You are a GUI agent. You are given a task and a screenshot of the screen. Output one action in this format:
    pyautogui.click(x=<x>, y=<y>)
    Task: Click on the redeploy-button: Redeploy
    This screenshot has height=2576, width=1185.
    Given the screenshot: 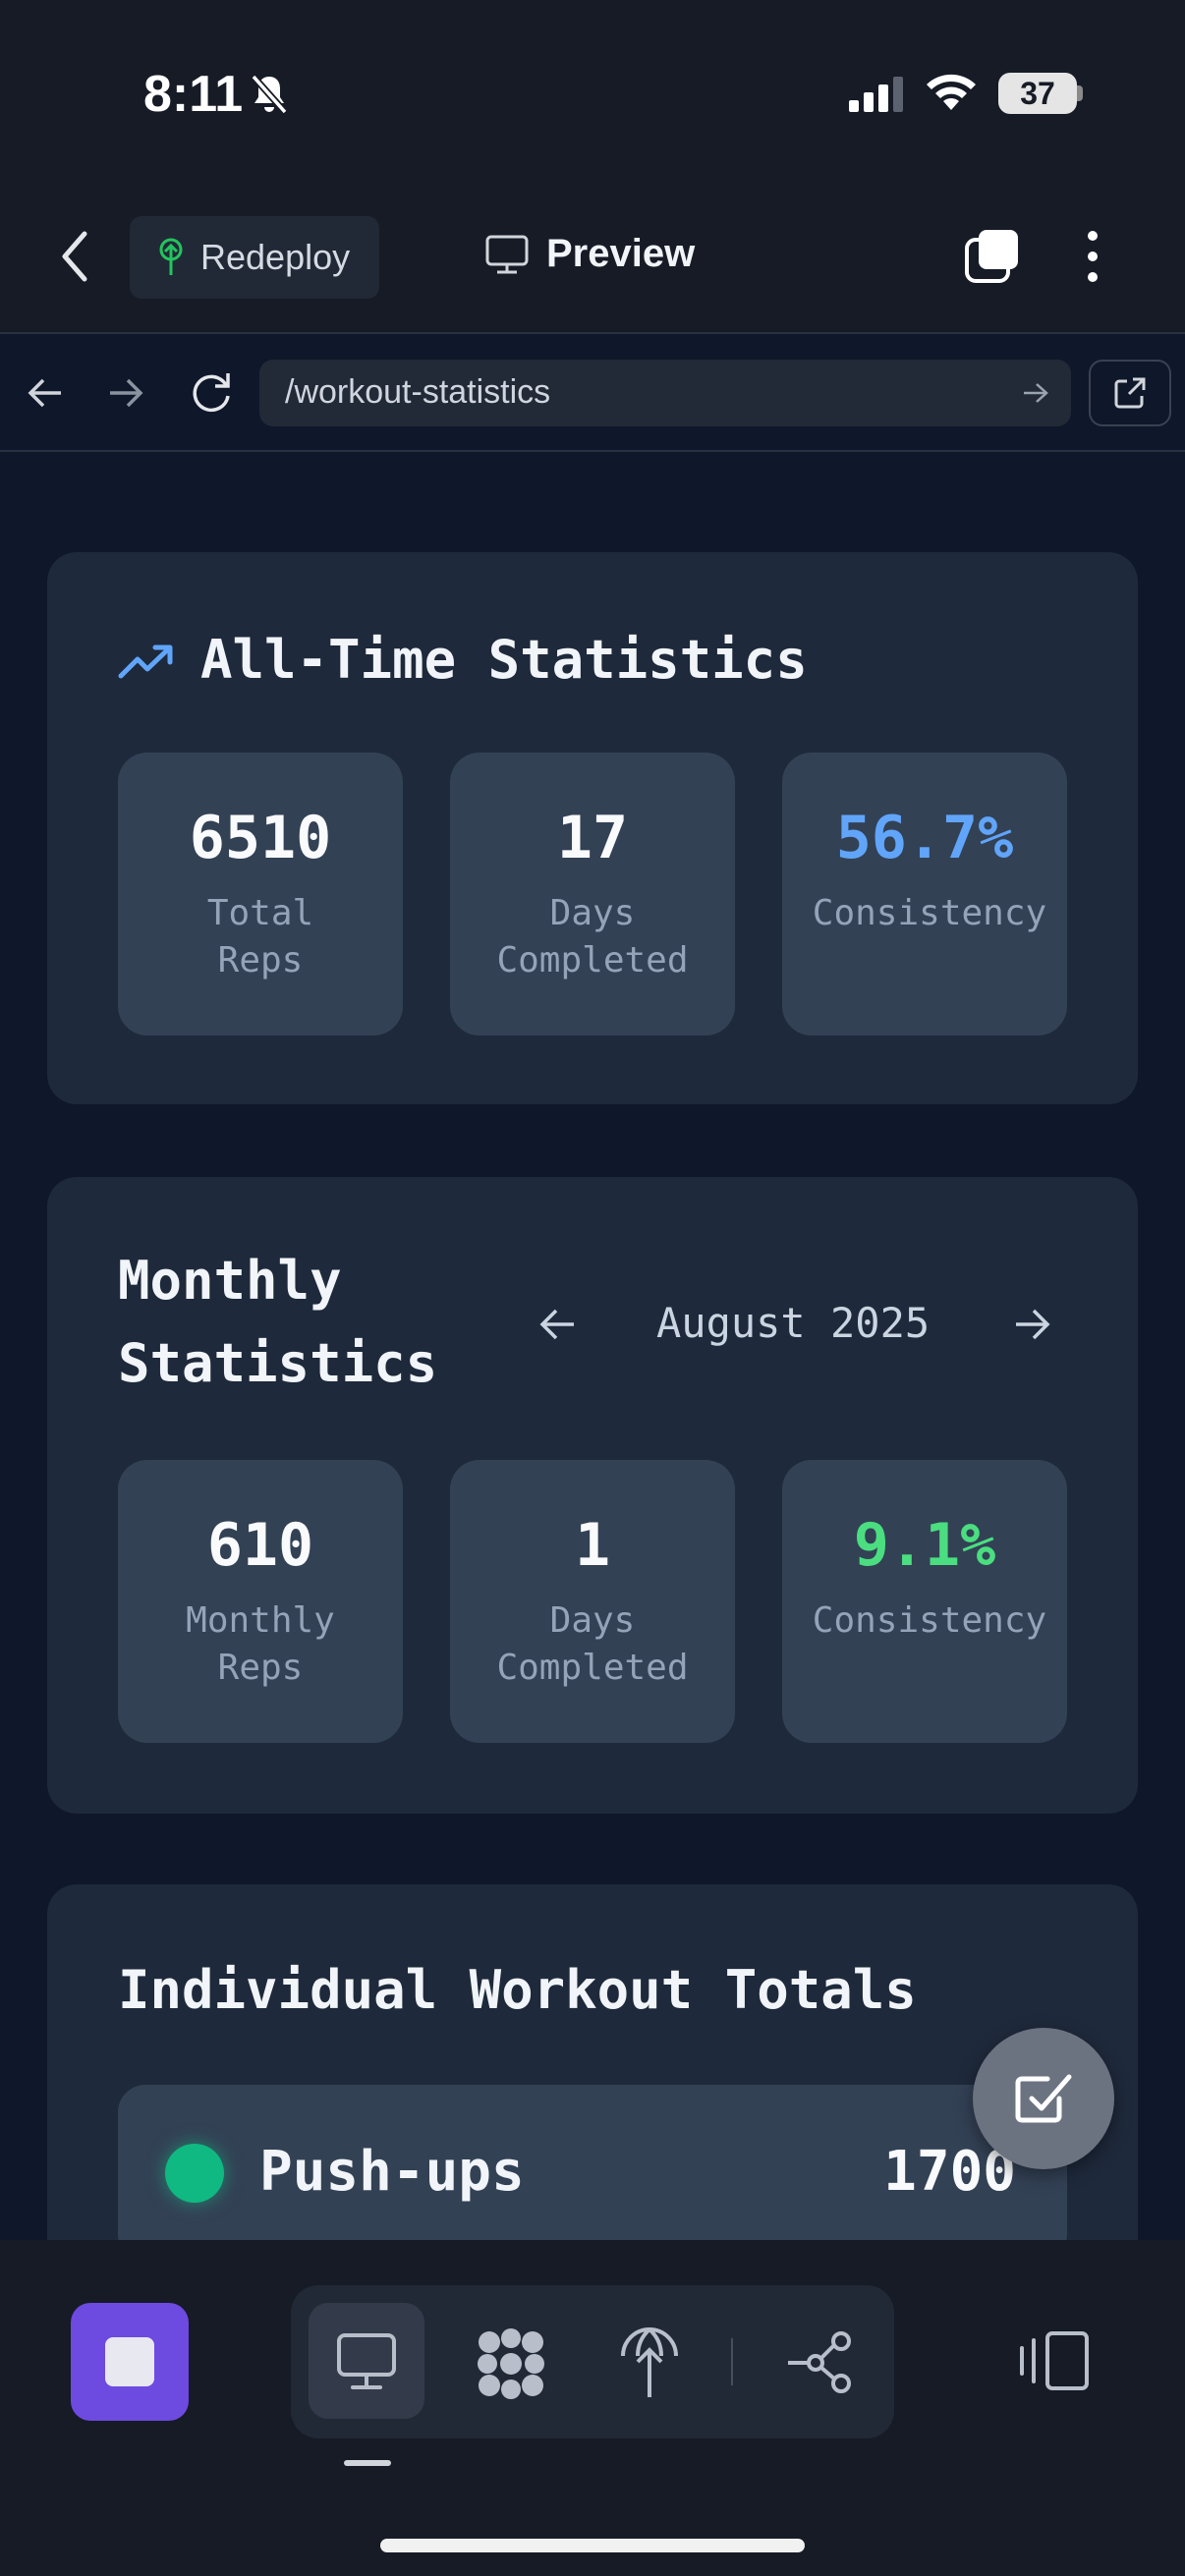 What is the action you would take?
    pyautogui.click(x=255, y=257)
    